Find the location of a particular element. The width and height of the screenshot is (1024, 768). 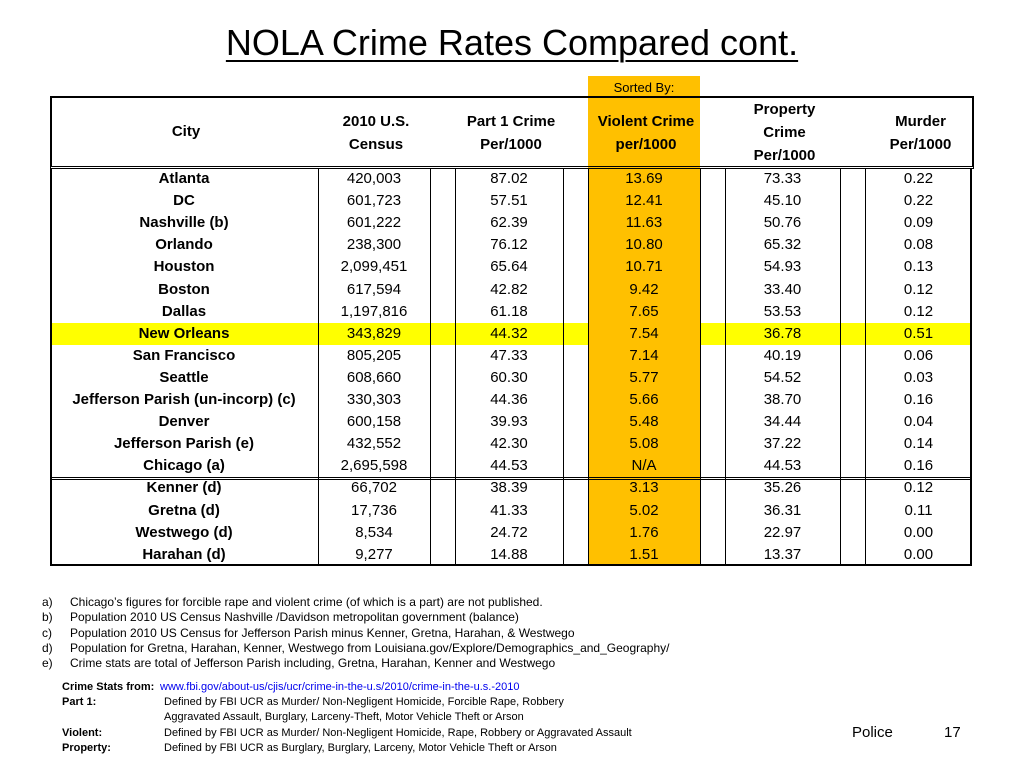

table-row: DC 601,723 57.51 12.41 45.10 0.22 is located at coordinates (511, 201).